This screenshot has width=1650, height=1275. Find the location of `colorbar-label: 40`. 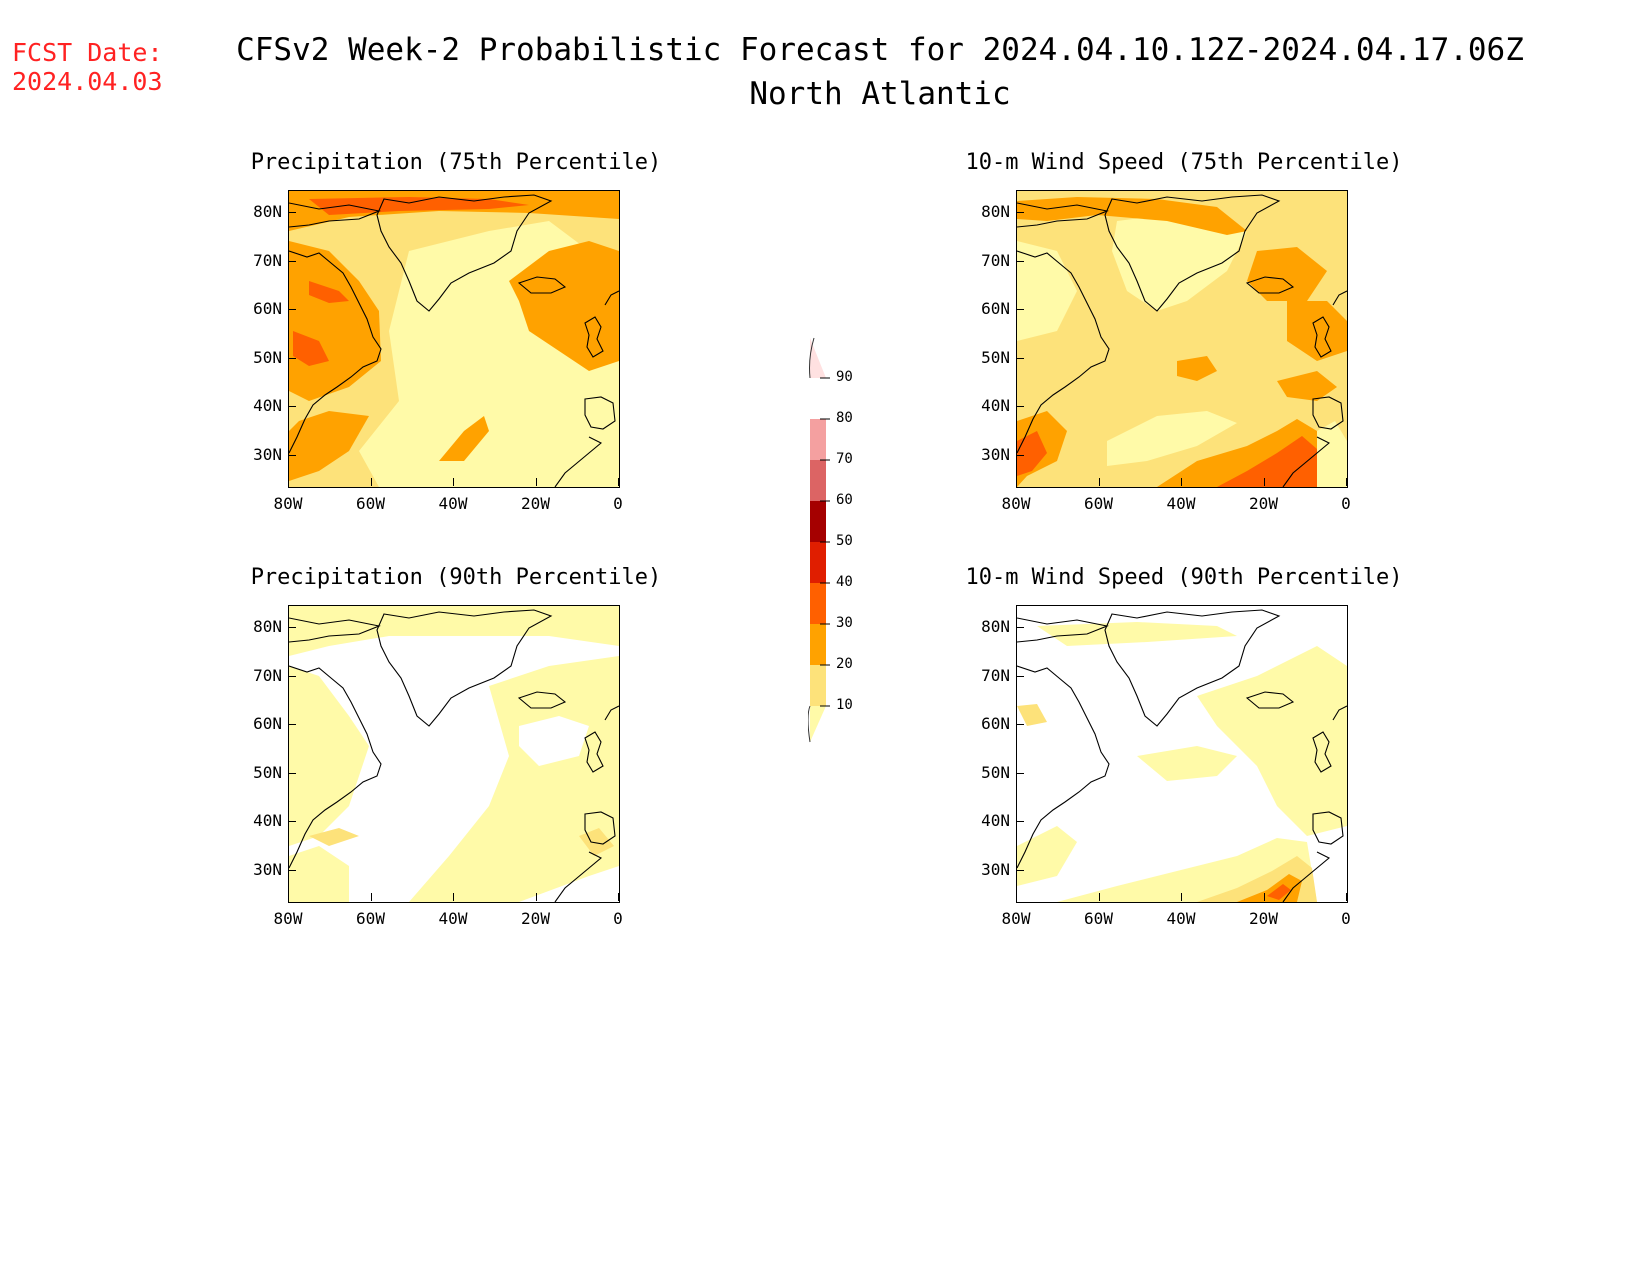

colorbar-label: 40 is located at coordinates (844, 582).